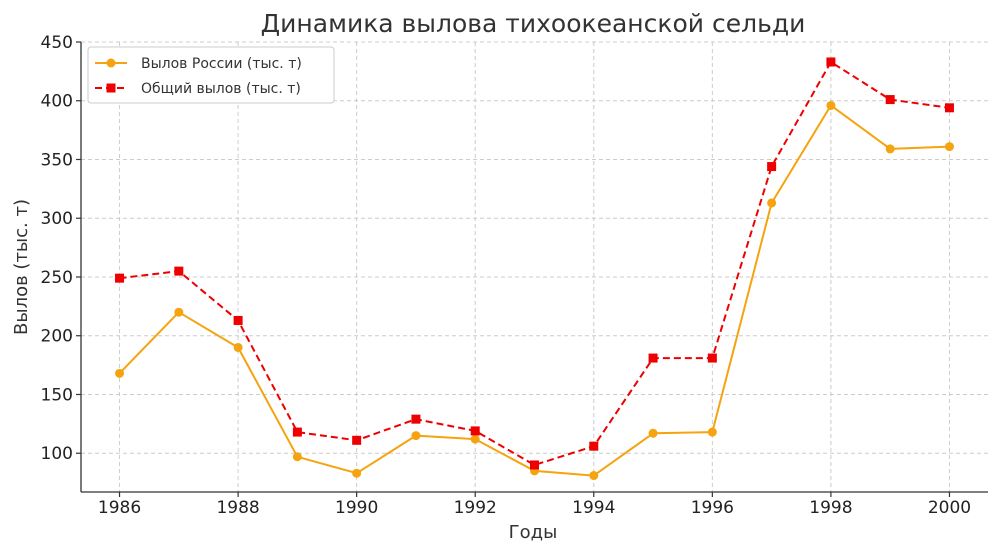 This screenshot has height=545, width=994. I want to click on x-tick-label: 1988, so click(237, 508).